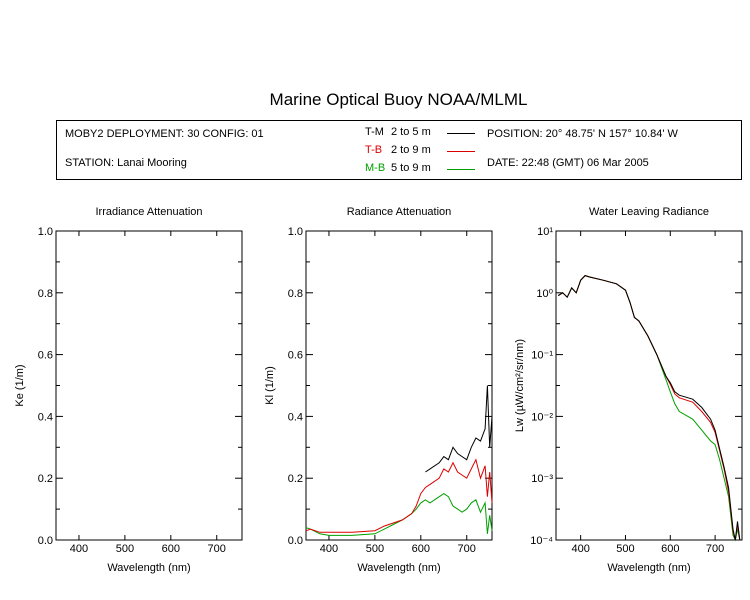 The image size is (750, 600). I want to click on x-tick-label-0-2: 600, so click(171, 549).